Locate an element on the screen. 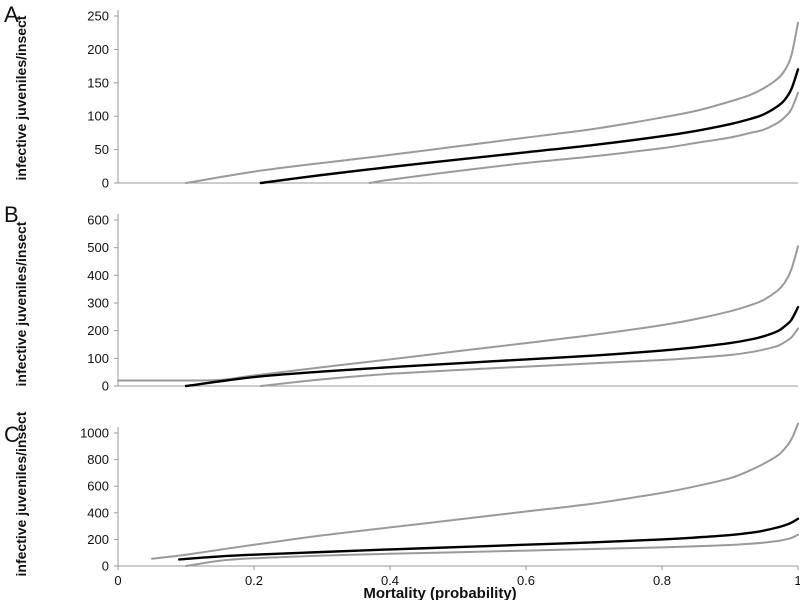 The image size is (800, 600). x-axis-title: Mortality (probability) is located at coordinates (439, 592).